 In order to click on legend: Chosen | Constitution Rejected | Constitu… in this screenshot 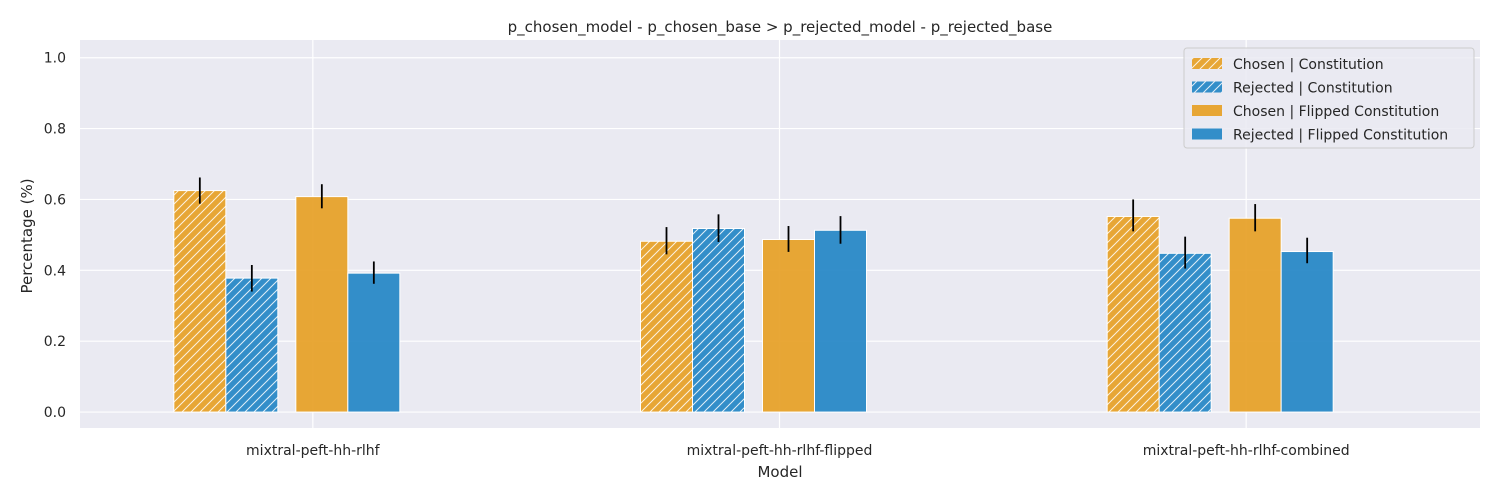, I will do `click(1329, 98)`.